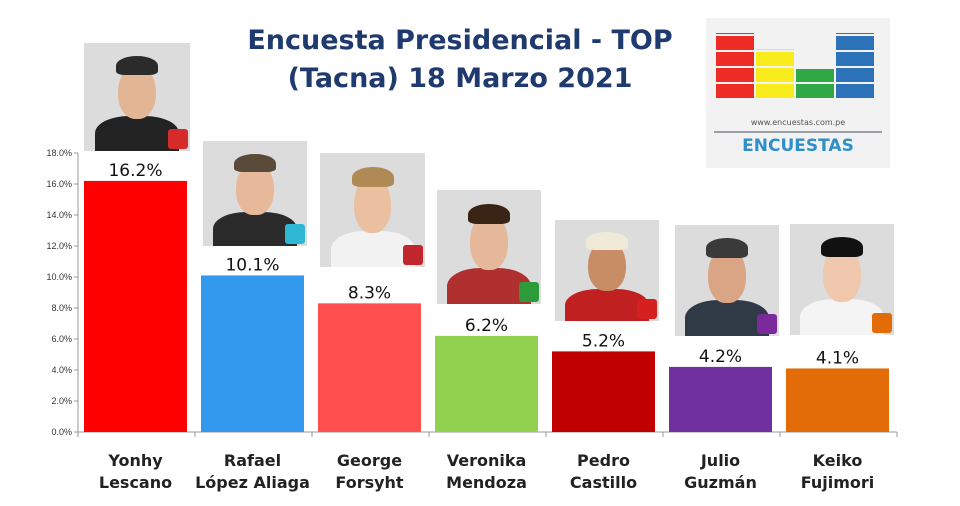  What do you see at coordinates (720, 482) in the screenshot?
I see `category-label: Guzmán` at bounding box center [720, 482].